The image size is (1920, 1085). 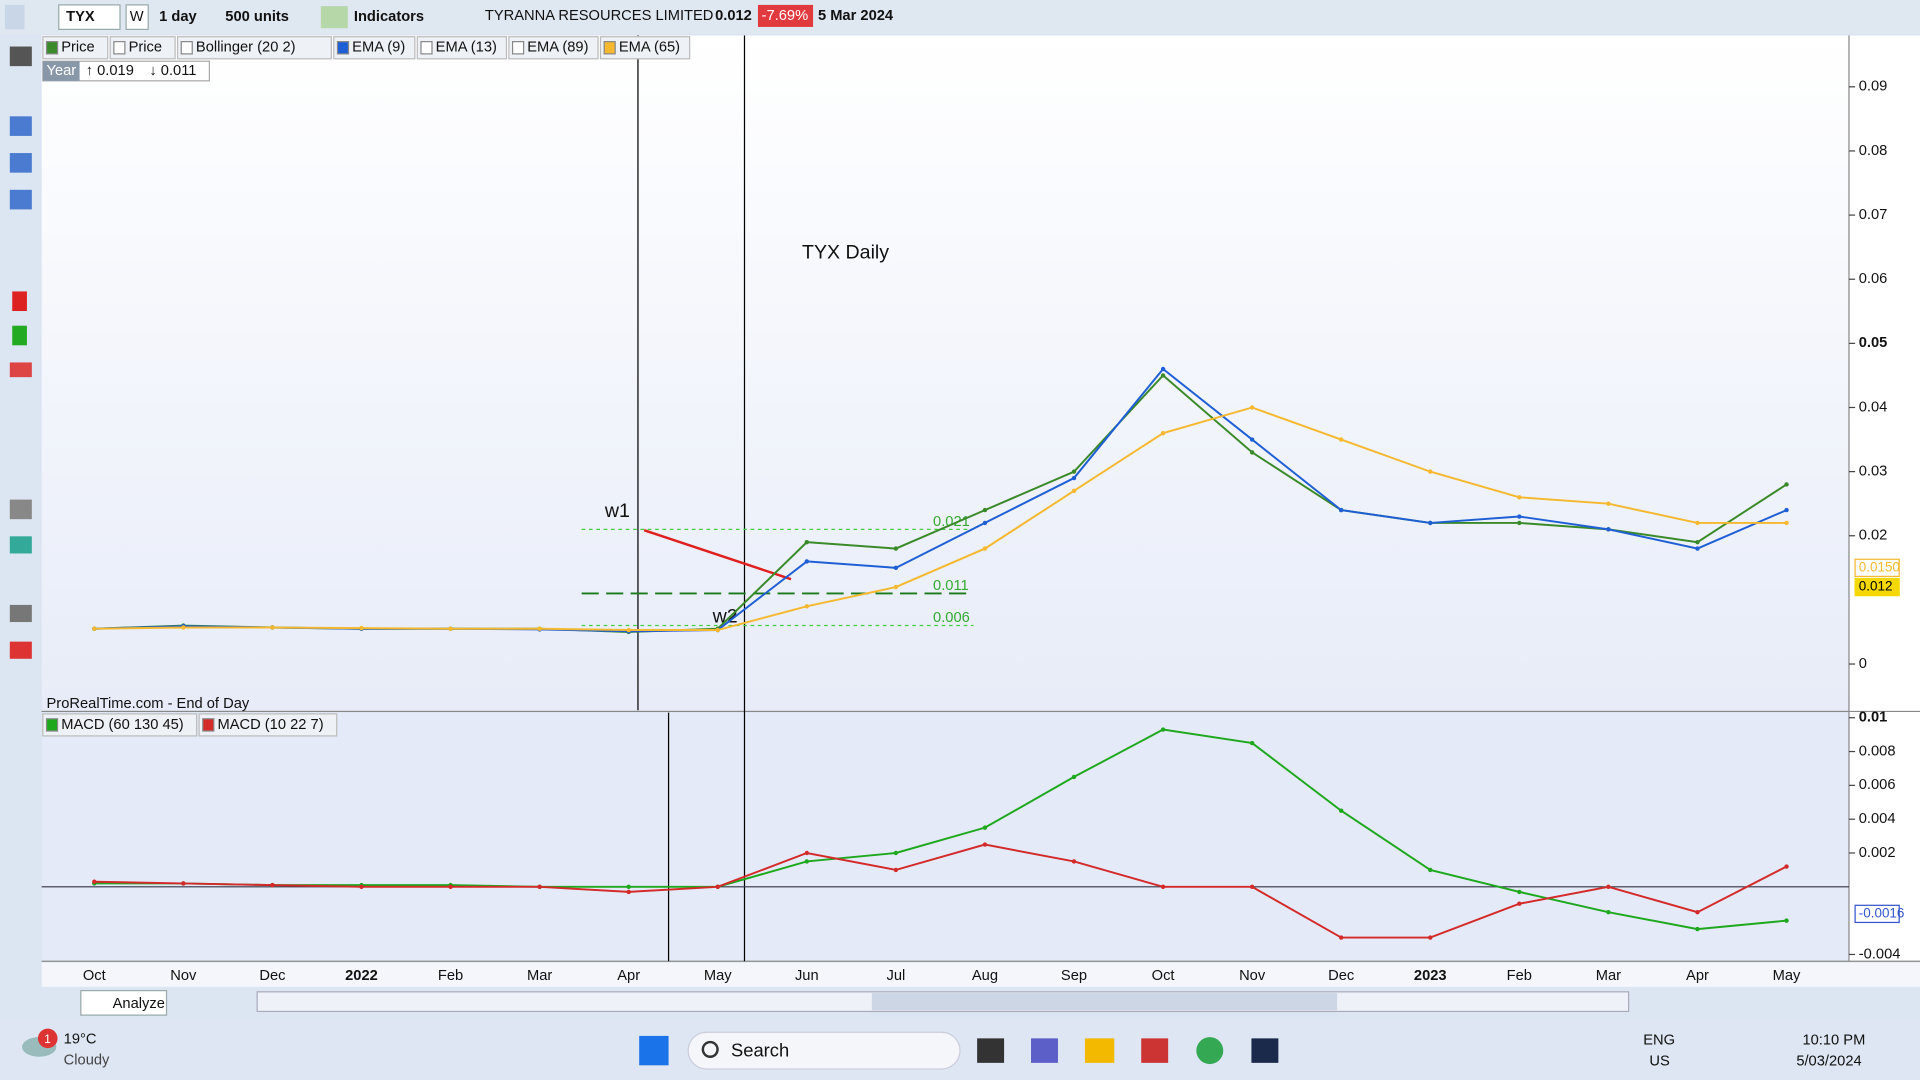 What do you see at coordinates (951, 522) in the screenshot?
I see `level-label: 0.021` at bounding box center [951, 522].